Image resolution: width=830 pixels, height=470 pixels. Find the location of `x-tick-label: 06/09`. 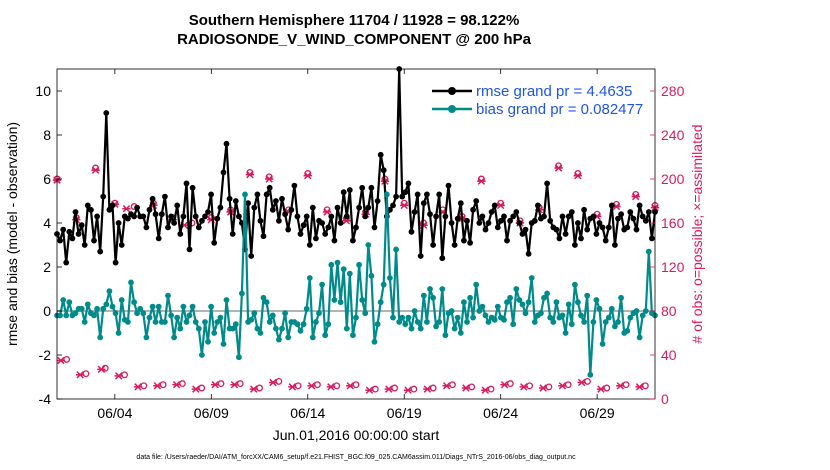

x-tick-label: 06/09 is located at coordinates (211, 413).